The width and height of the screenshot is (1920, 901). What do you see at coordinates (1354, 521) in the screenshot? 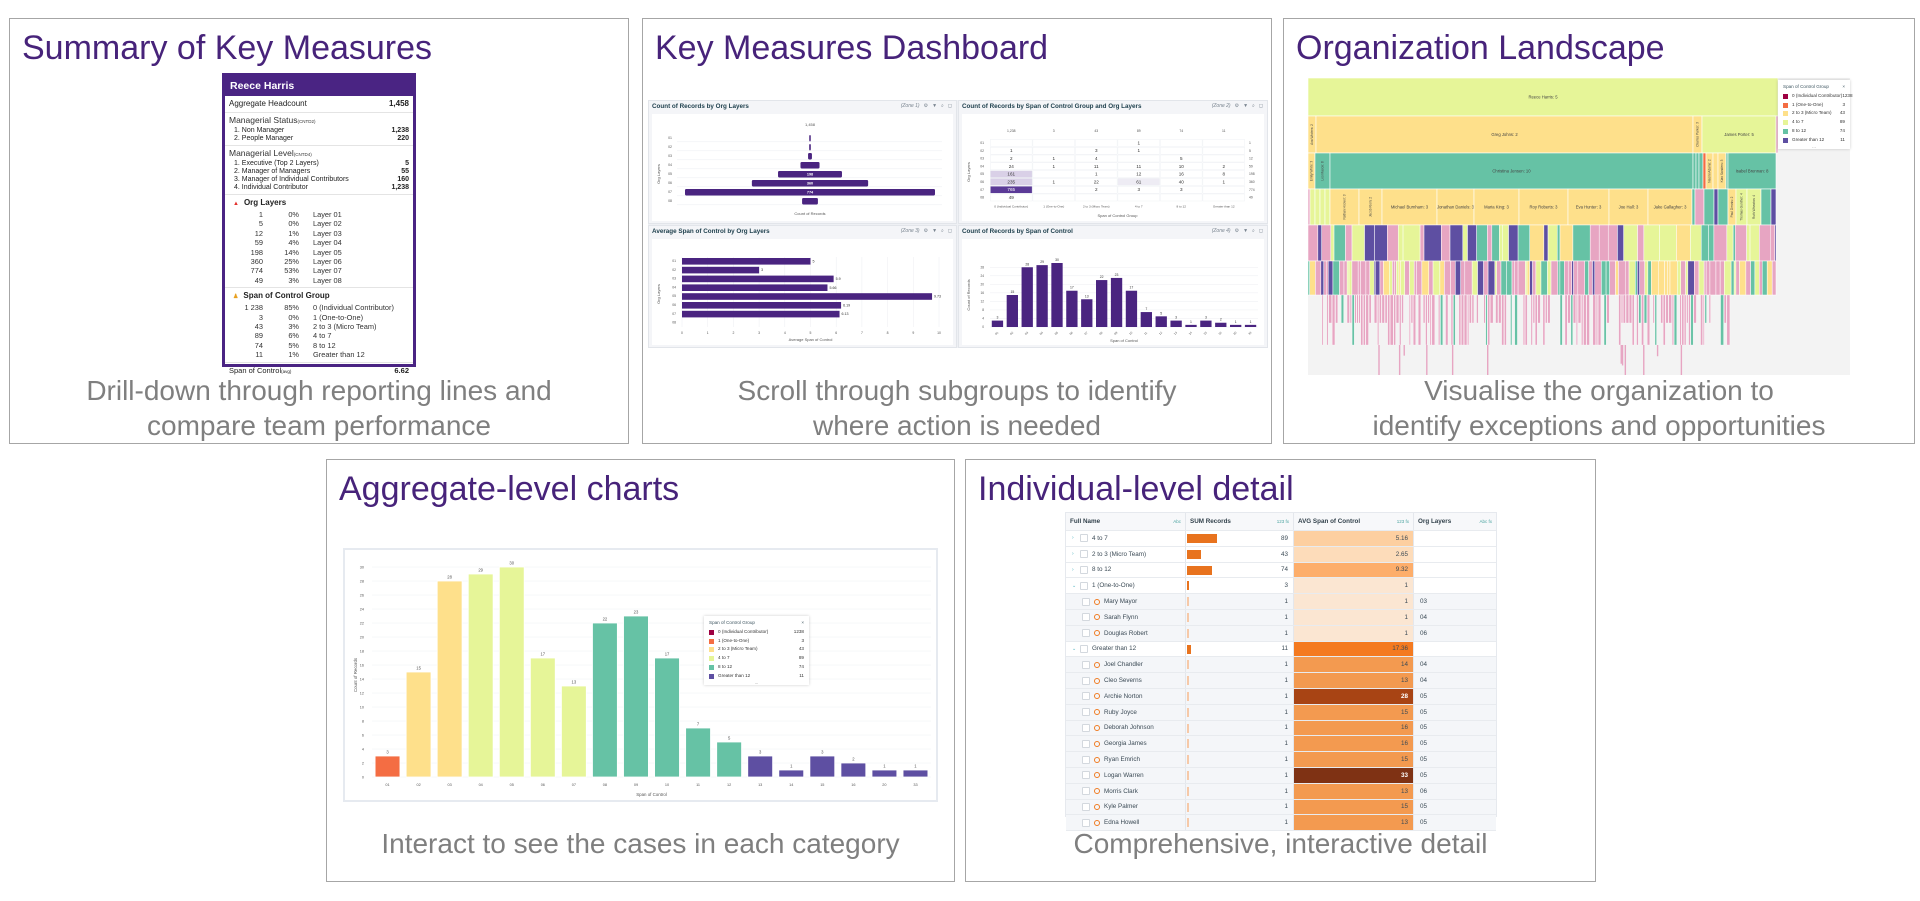
I see `column-header: AVG Span of Control 123 fx` at bounding box center [1354, 521].